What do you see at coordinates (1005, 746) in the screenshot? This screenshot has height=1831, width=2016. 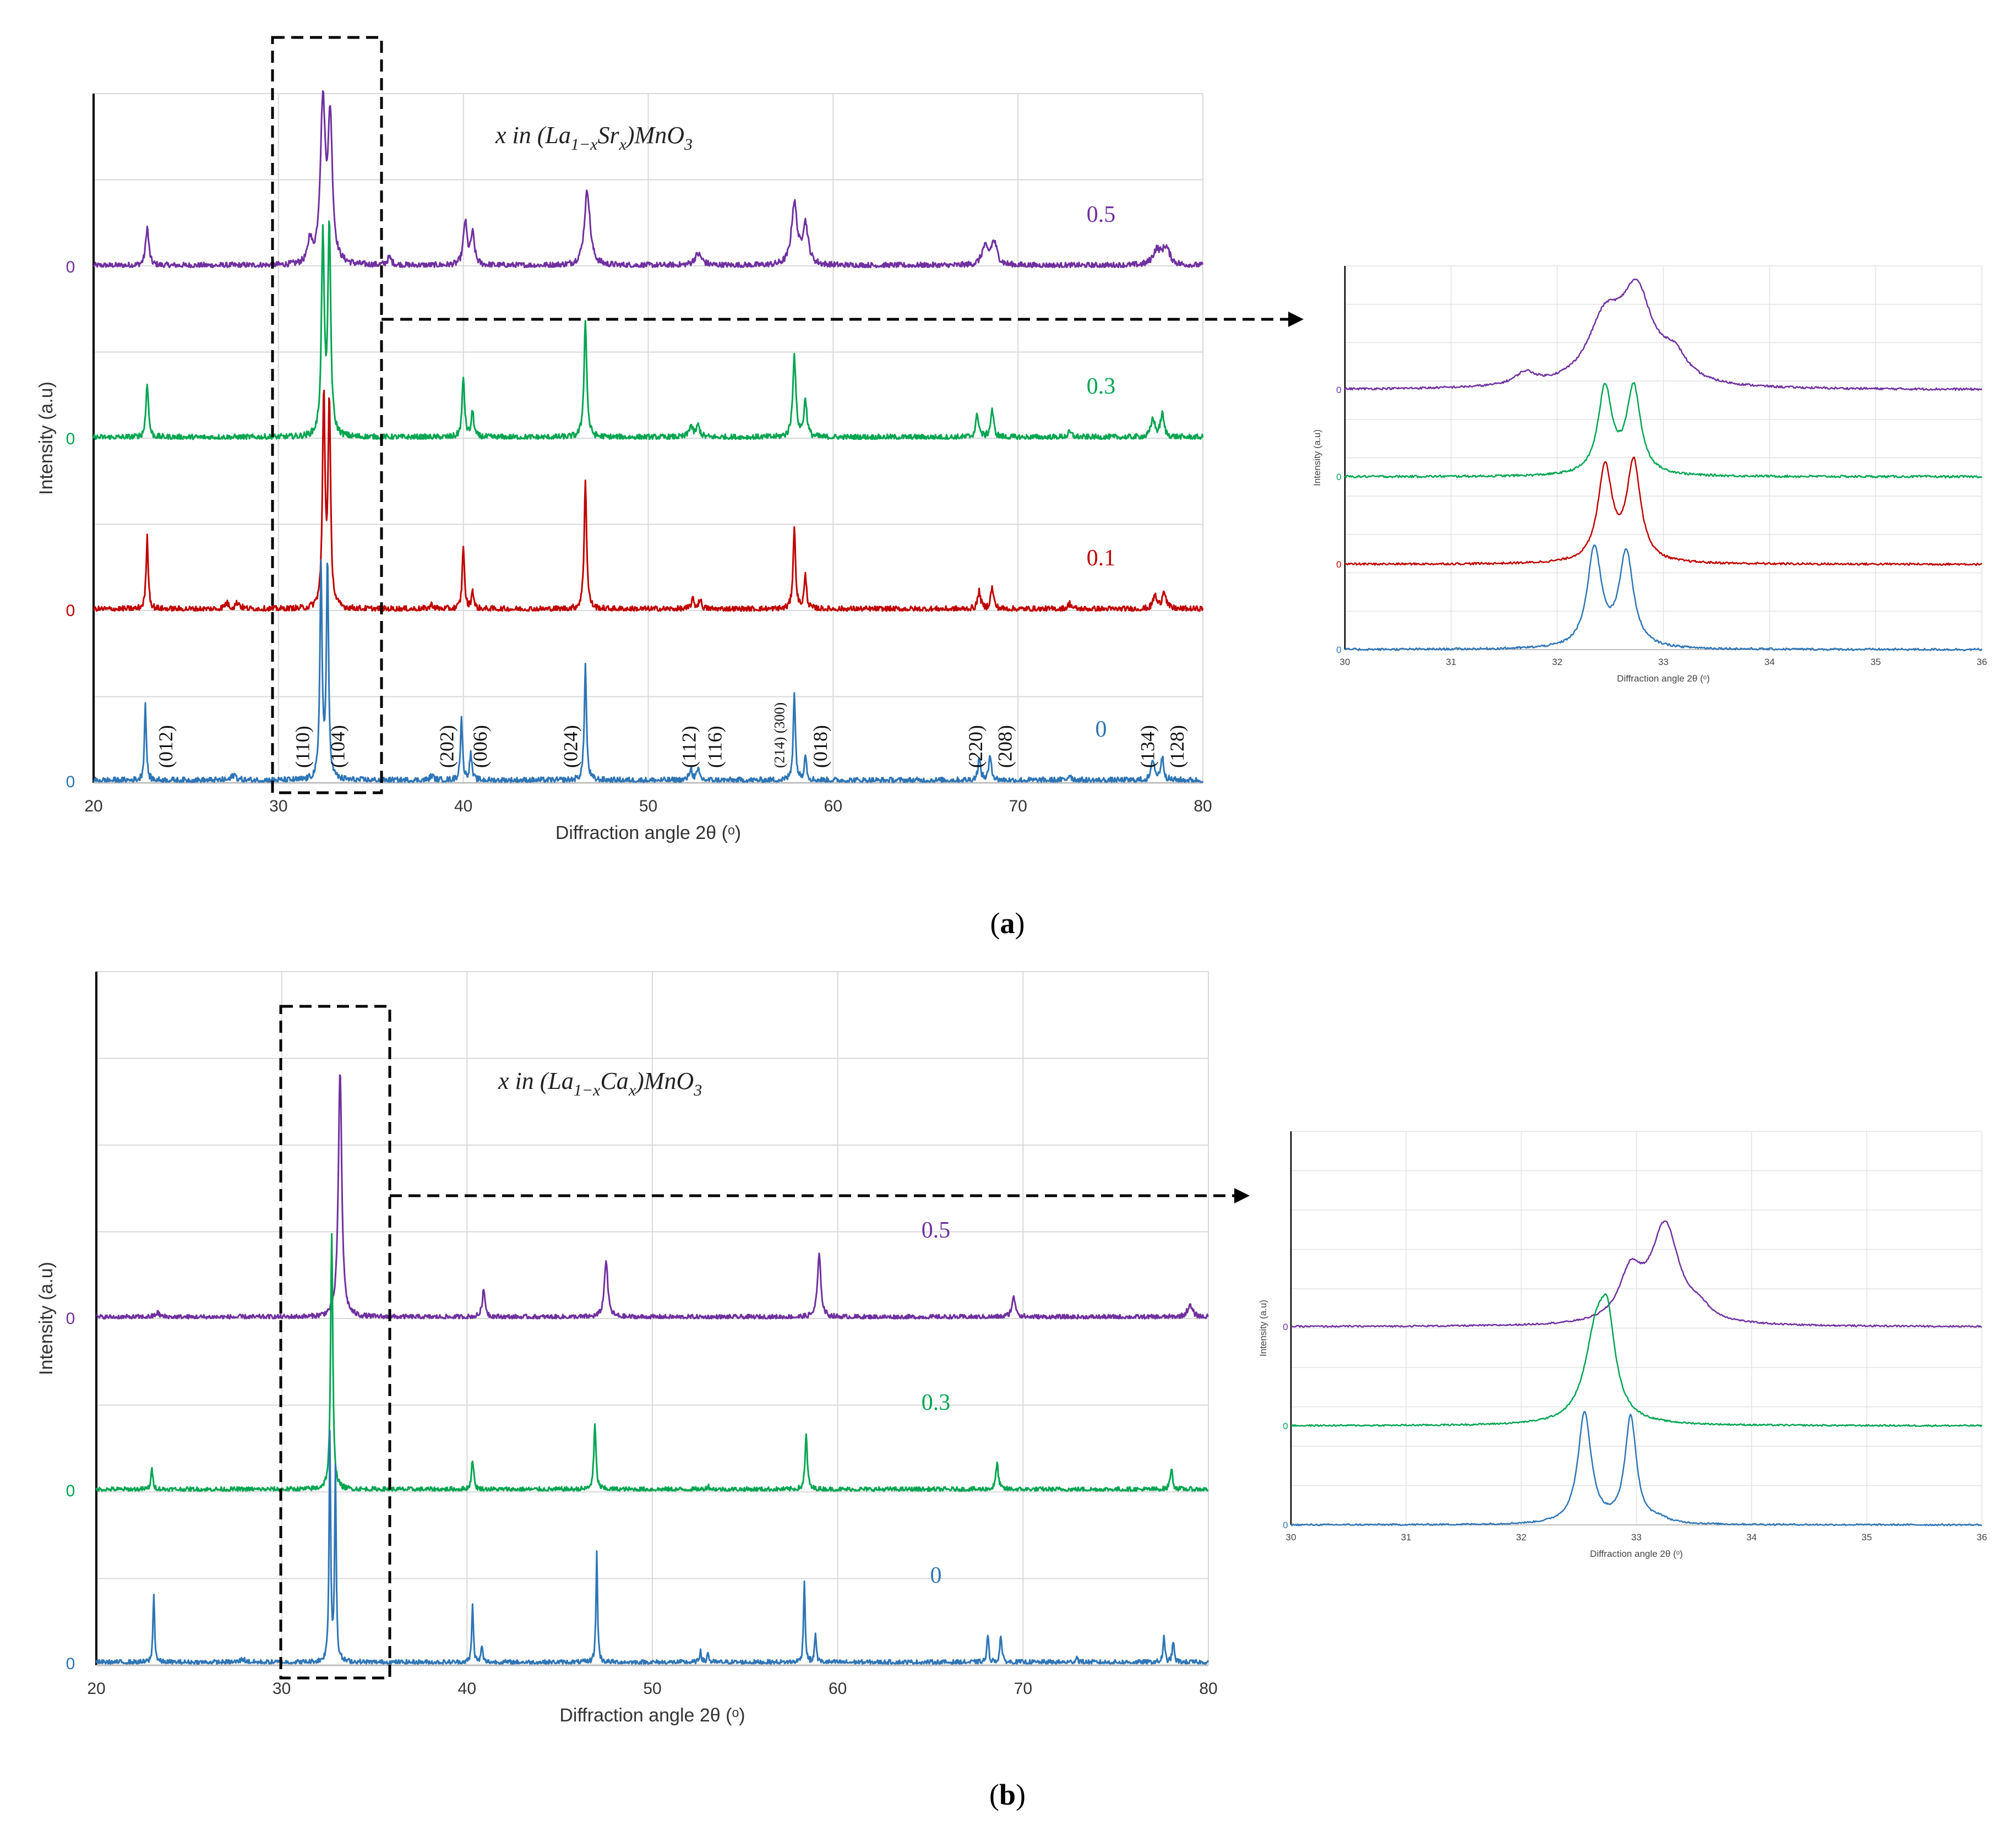 I see `hkl-label: (208)` at bounding box center [1005, 746].